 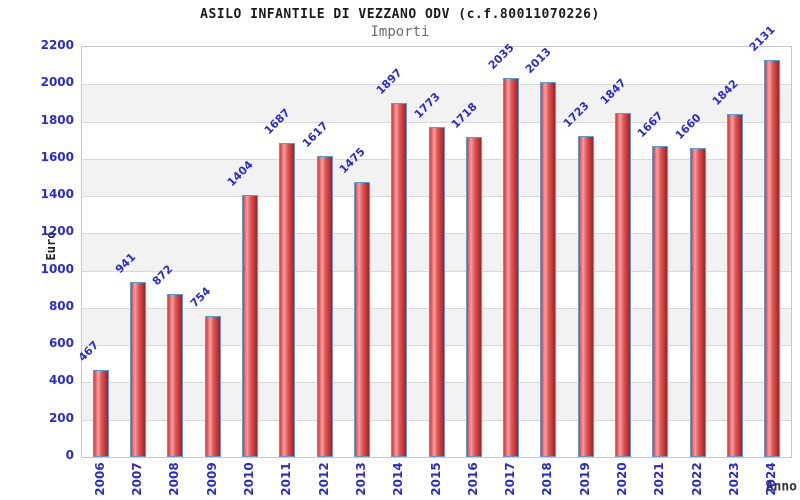 I want to click on x-tick-label: 2020, so click(x=622, y=479).